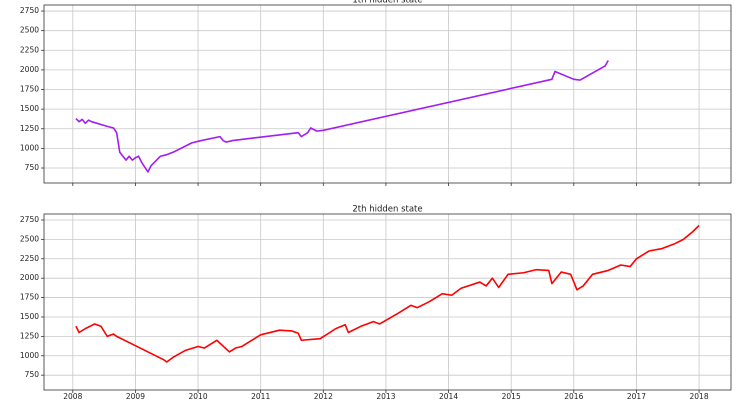  I want to click on x-tick-label: 2012, so click(323, 396).